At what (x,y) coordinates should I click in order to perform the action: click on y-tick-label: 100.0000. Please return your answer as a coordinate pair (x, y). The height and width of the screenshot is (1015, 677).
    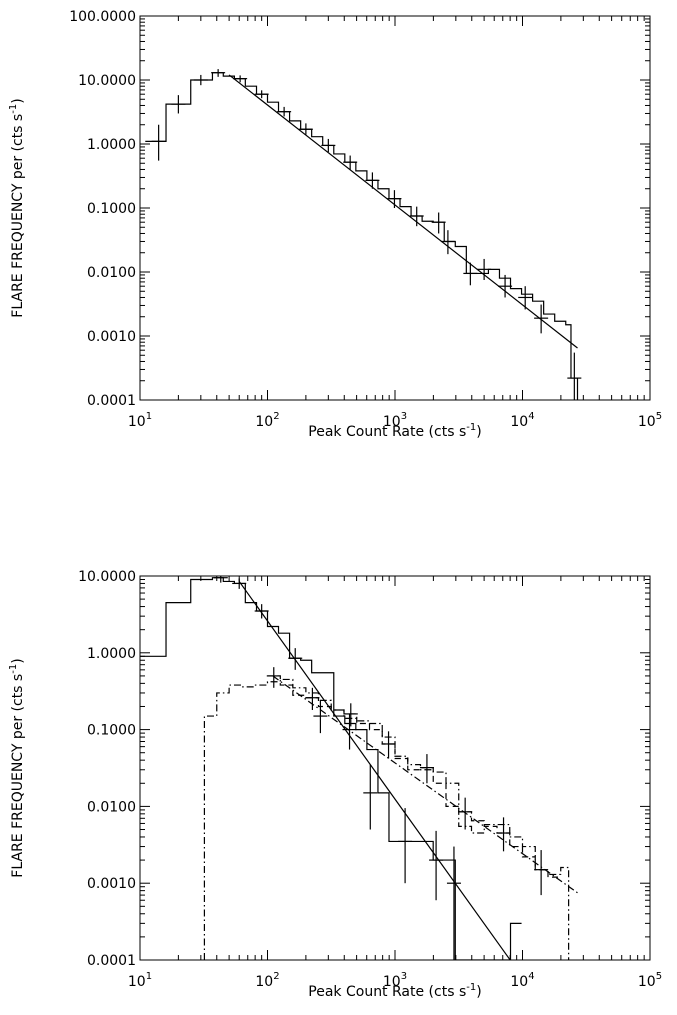
    Looking at the image, I should click on (102, 17).